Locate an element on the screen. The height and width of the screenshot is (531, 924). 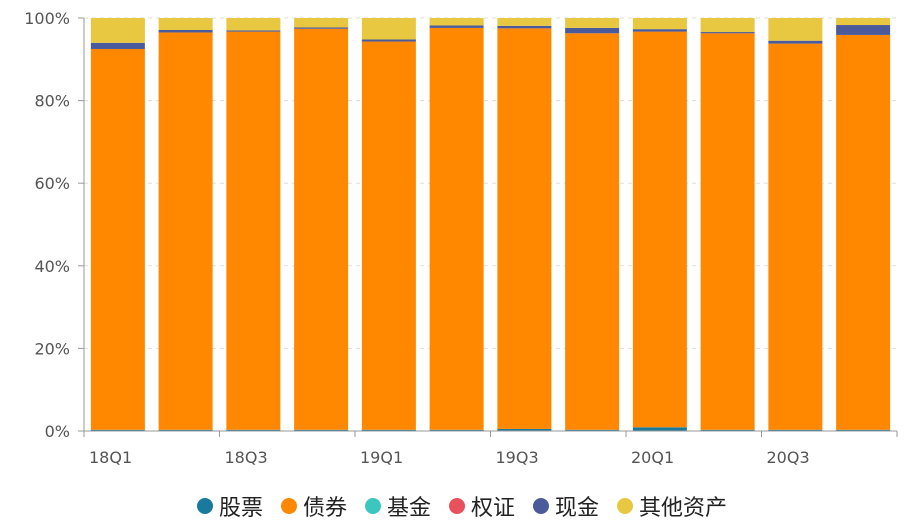
bar-segment-20Q4-股票 is located at coordinates (863, 430).